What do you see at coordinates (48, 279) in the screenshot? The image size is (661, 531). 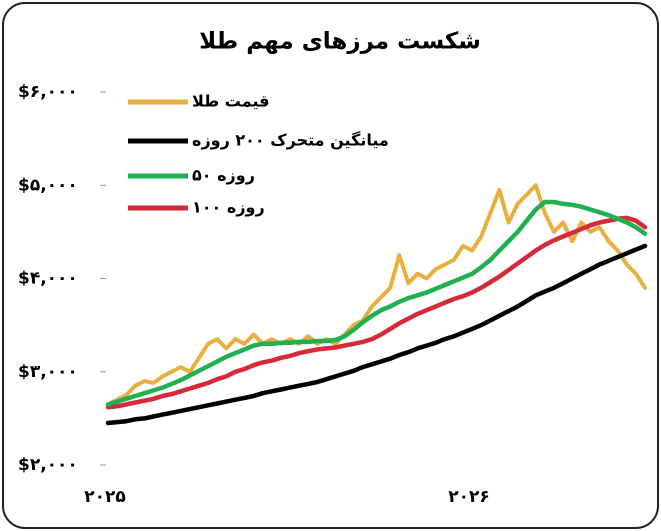 I see `y-tick-label: $۴,۰۰۰` at bounding box center [48, 279].